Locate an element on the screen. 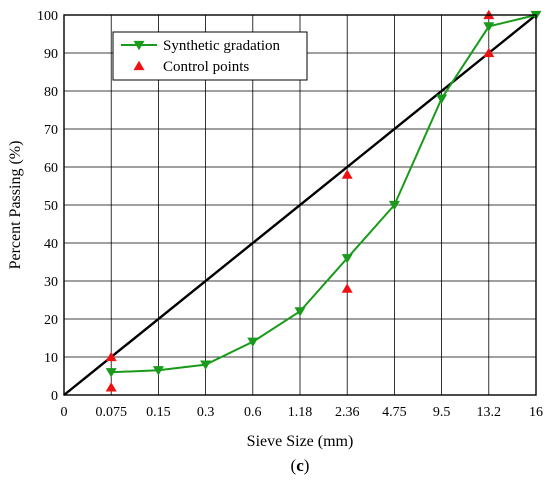 This screenshot has height=489, width=550. x-tick-label-9: 13.2 is located at coordinates (489, 412).